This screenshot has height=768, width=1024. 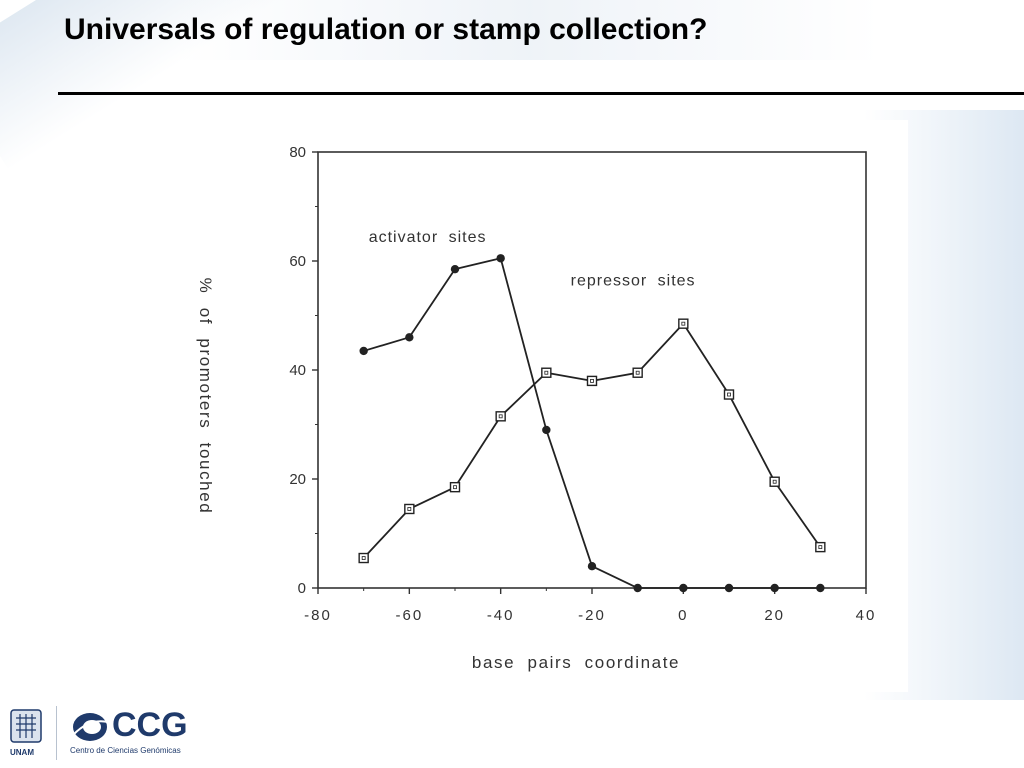 I want to click on x-tick-label: -20, so click(x=592, y=615).